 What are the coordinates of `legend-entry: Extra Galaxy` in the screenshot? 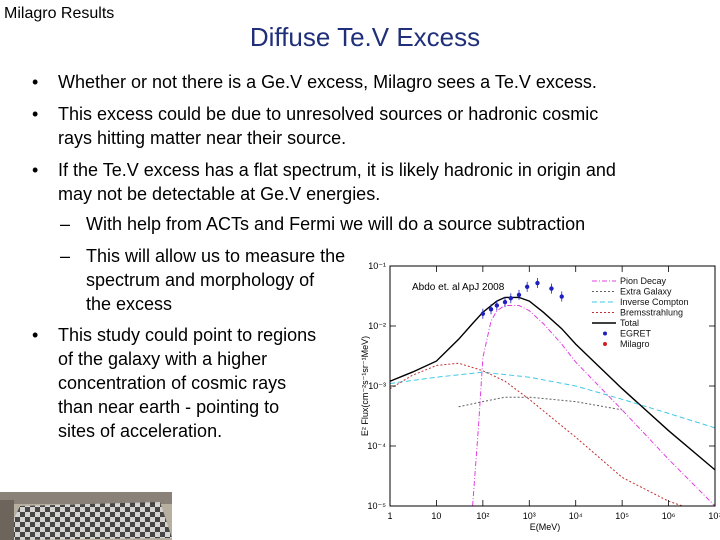 It's located at (632, 292).